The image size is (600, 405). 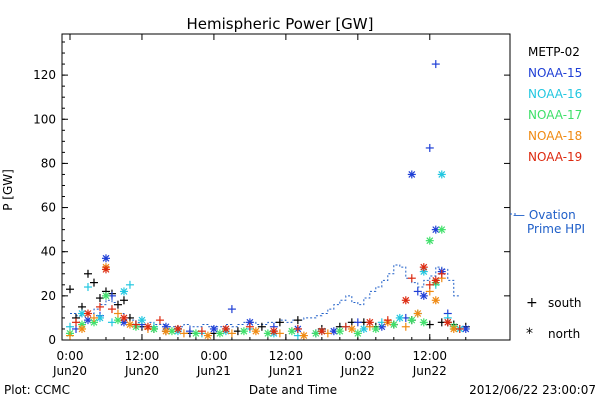 I want to click on y-tick-label: 40, so click(x=48, y=252).